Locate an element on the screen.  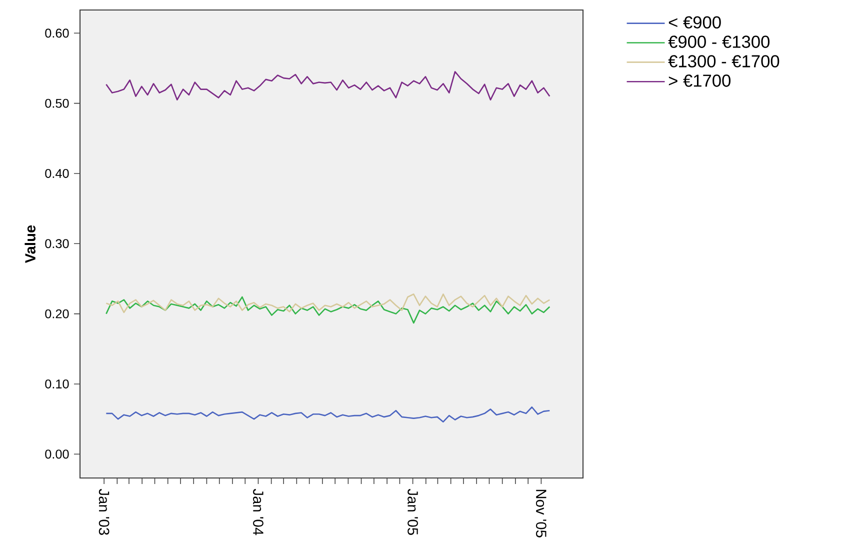
legend-label: < €900 is located at coordinates (694, 22).